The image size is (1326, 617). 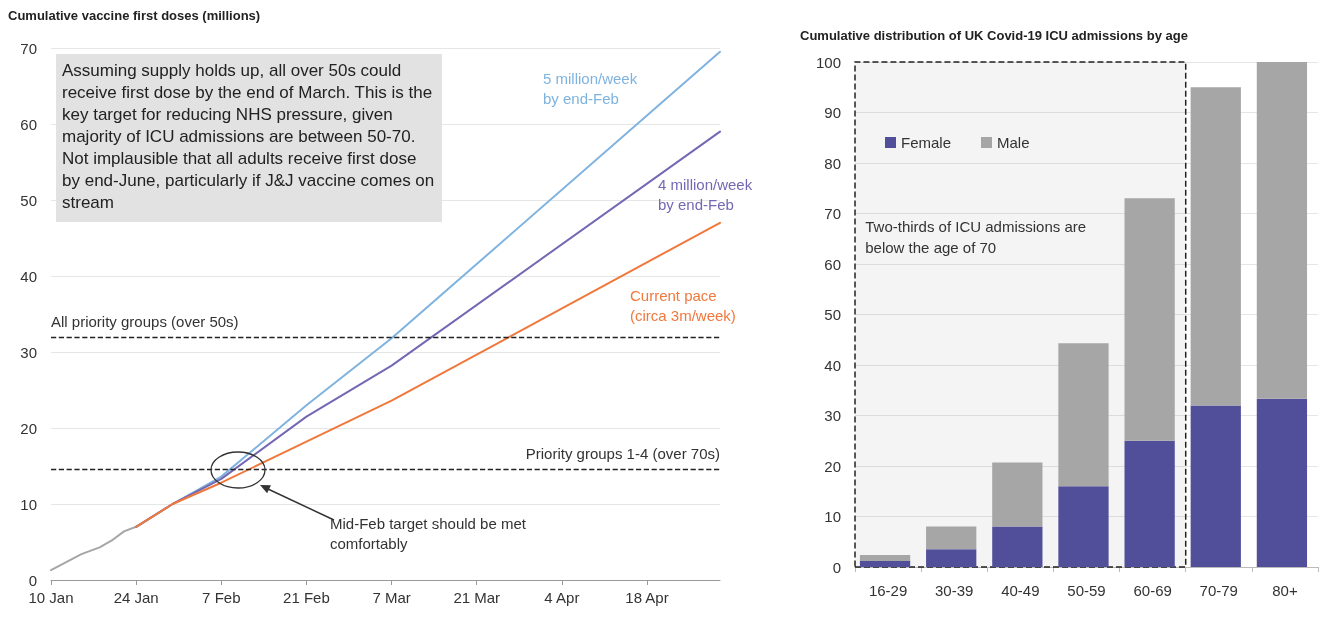 I want to click on y-tick-label: 100, so click(x=828, y=62).